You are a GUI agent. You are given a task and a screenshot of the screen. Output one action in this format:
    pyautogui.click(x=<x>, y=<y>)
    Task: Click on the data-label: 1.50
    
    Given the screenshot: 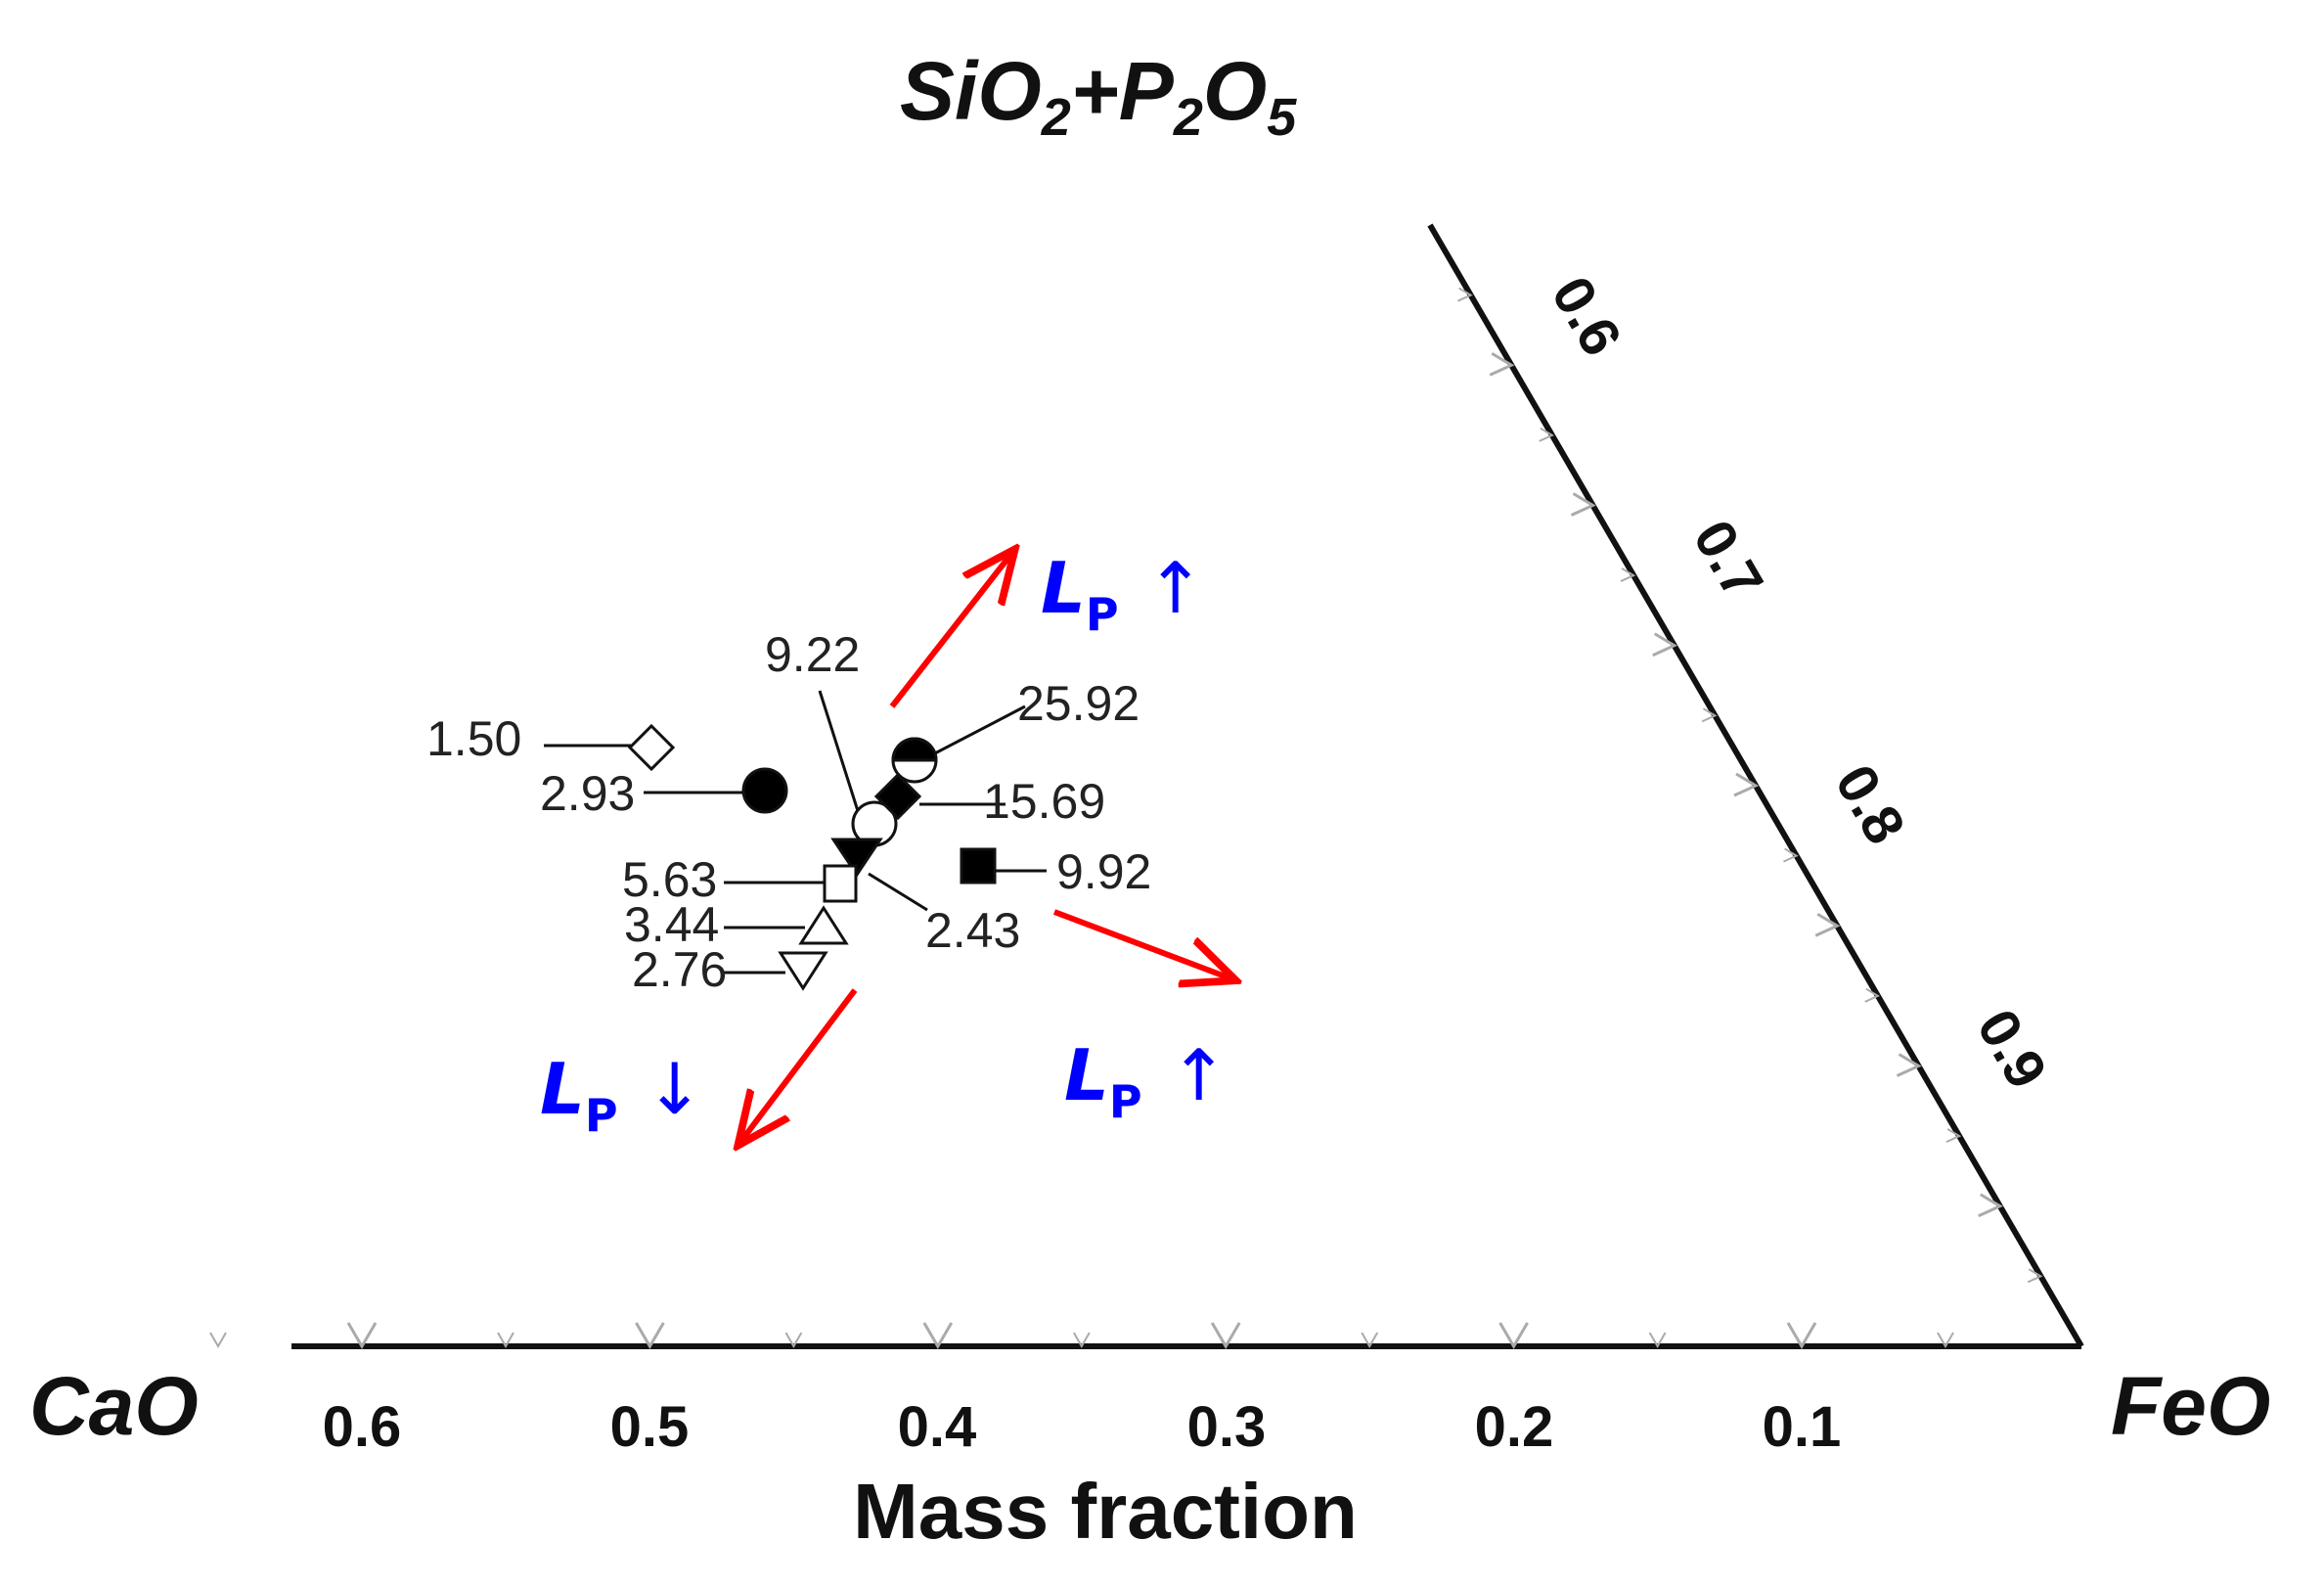 What is the action you would take?
    pyautogui.click(x=473, y=738)
    